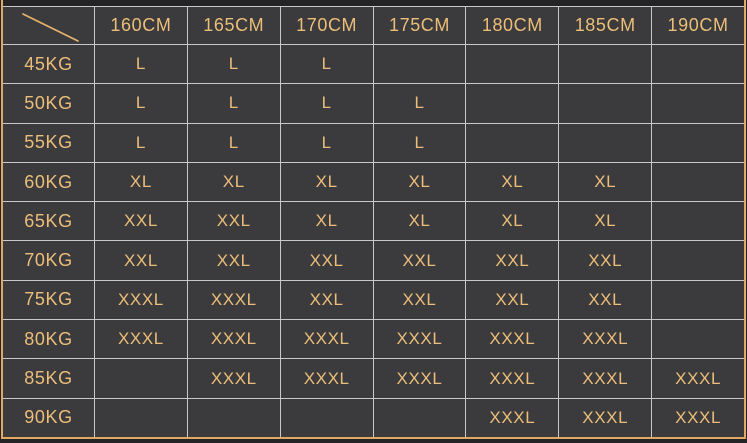  What do you see at coordinates (698, 260) in the screenshot?
I see `size-cell-70kg-190cm` at bounding box center [698, 260].